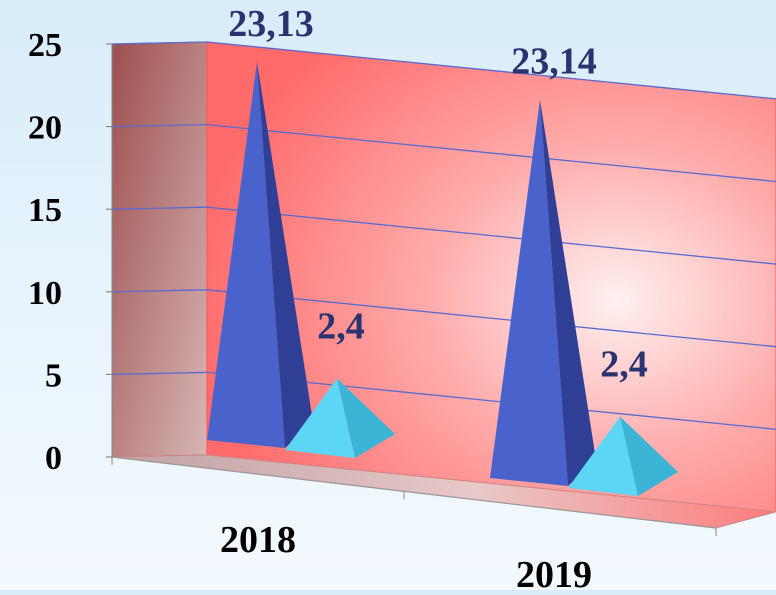 The image size is (776, 595). Describe the element at coordinates (45, 128) in the screenshot. I see `y-tick-label: 20` at that location.